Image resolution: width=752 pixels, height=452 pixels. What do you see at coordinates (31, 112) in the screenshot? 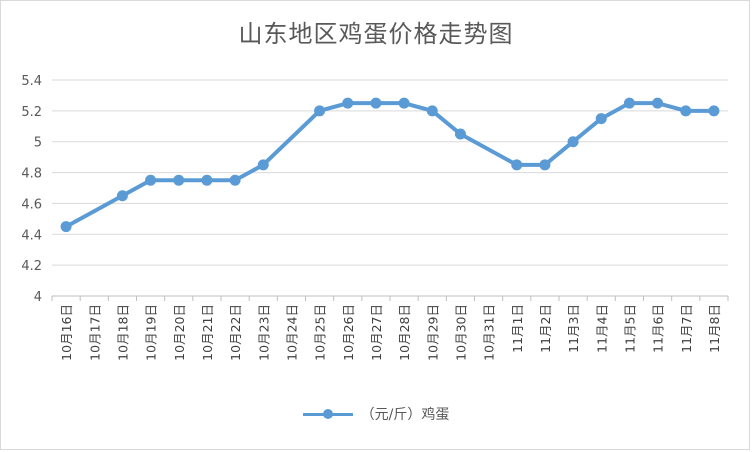
I see `y-tick-label: 5.2` at bounding box center [31, 112].